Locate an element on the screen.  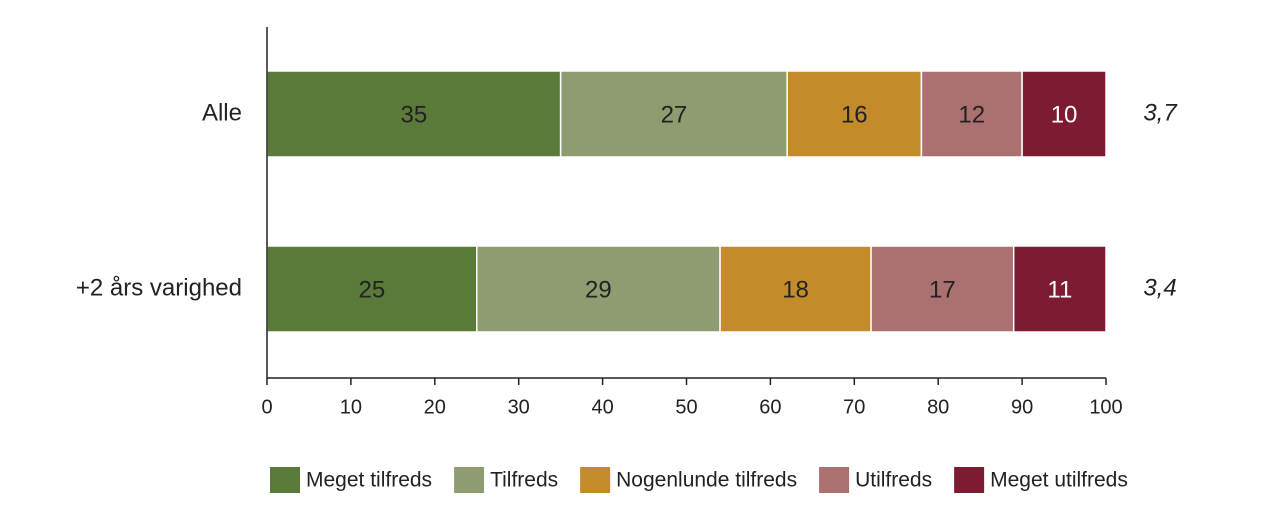
x-tick-label: 30 is located at coordinates (519, 407).